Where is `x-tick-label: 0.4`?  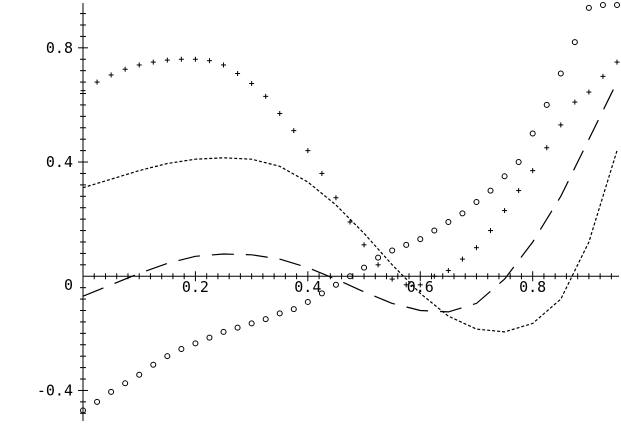
x-tick-label: 0.4 is located at coordinates (307, 287).